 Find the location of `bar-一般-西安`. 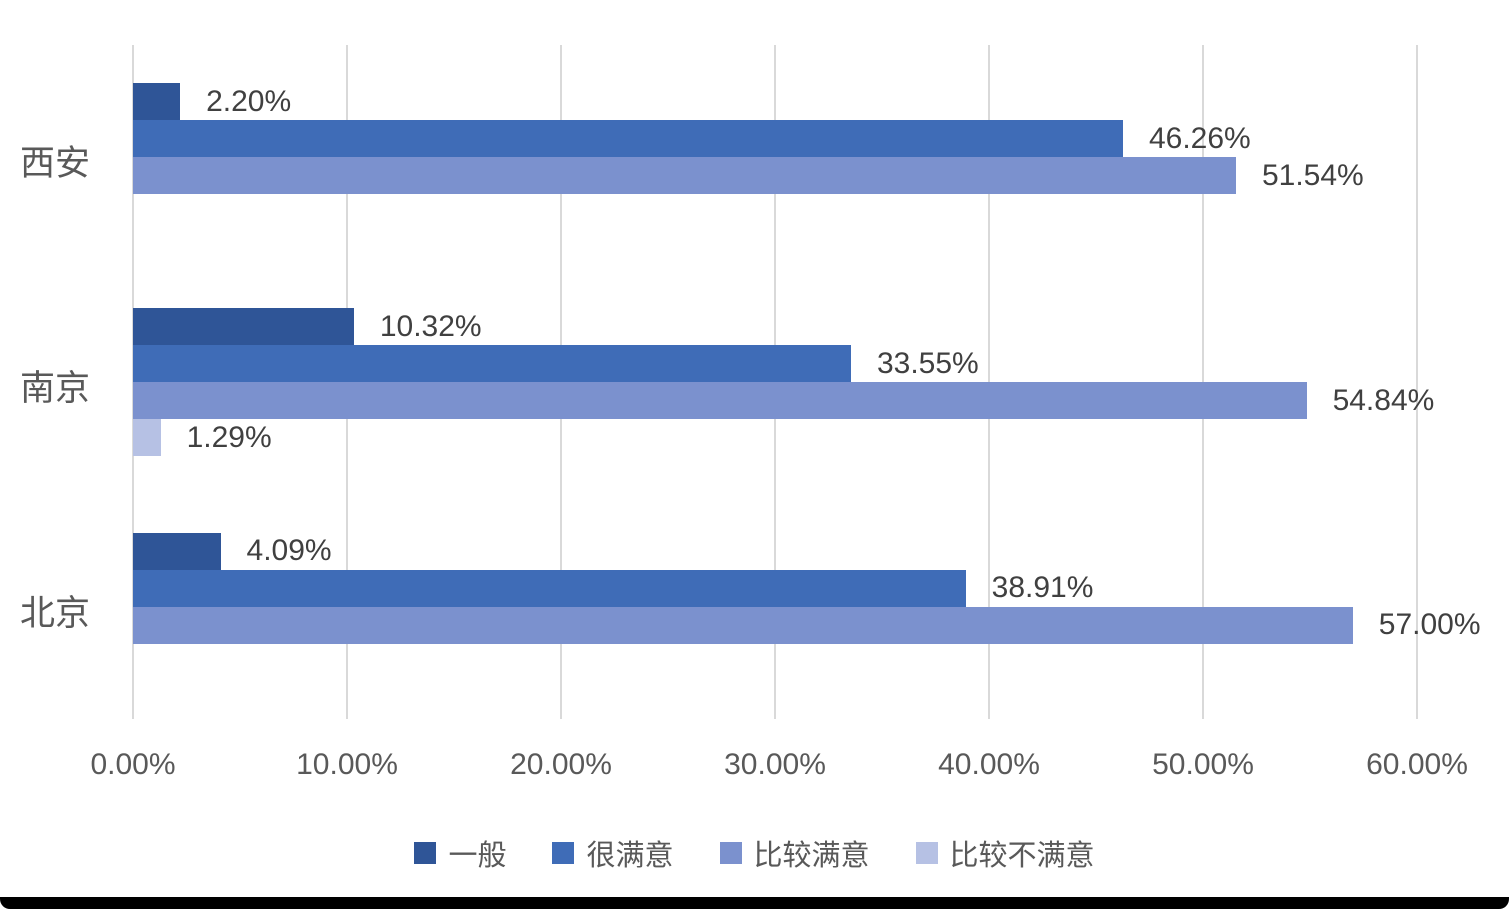

bar-一般-西安 is located at coordinates (157, 102).